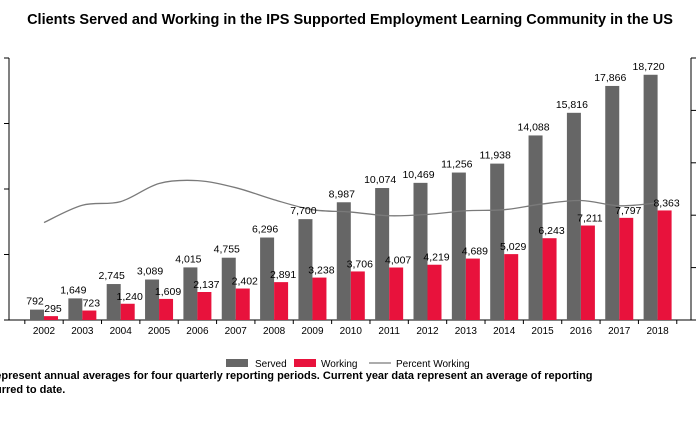 This screenshot has width=700, height=441. Describe the element at coordinates (360, 264) in the screenshot. I see `data-label-working: 3,706` at that location.